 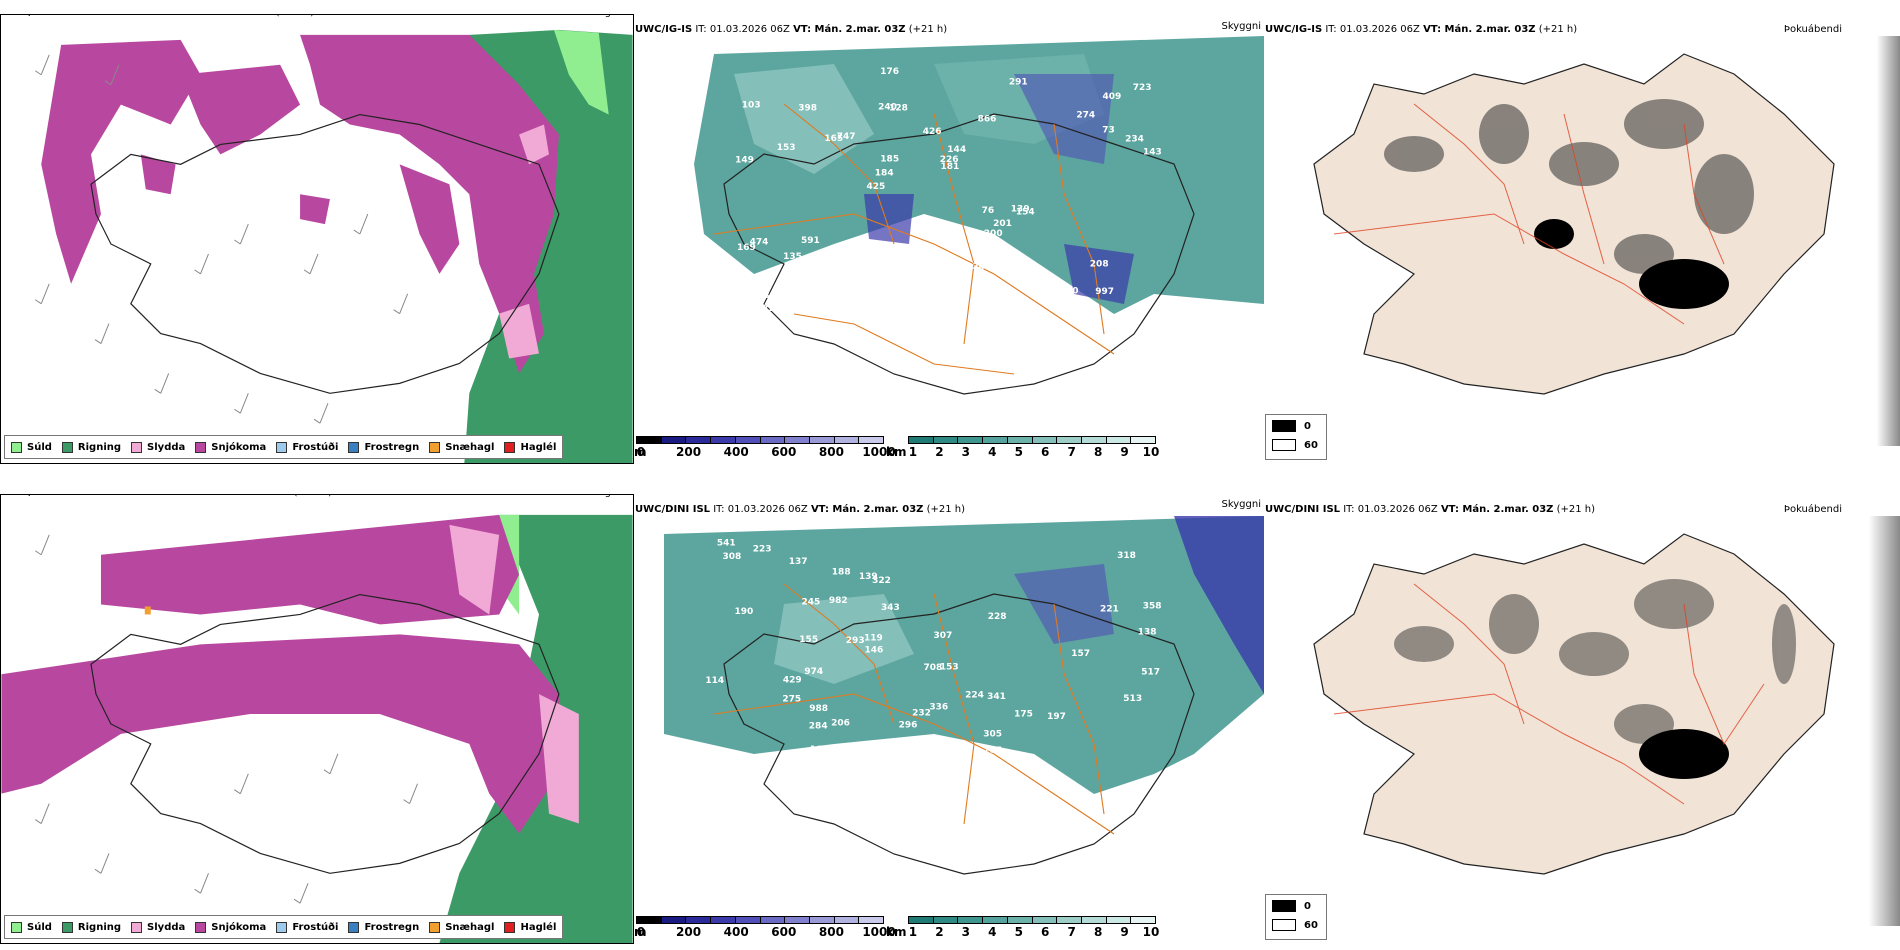 What do you see at coordinates (811, 603) in the screenshot?
I see `station-value-label: 245` at bounding box center [811, 603].